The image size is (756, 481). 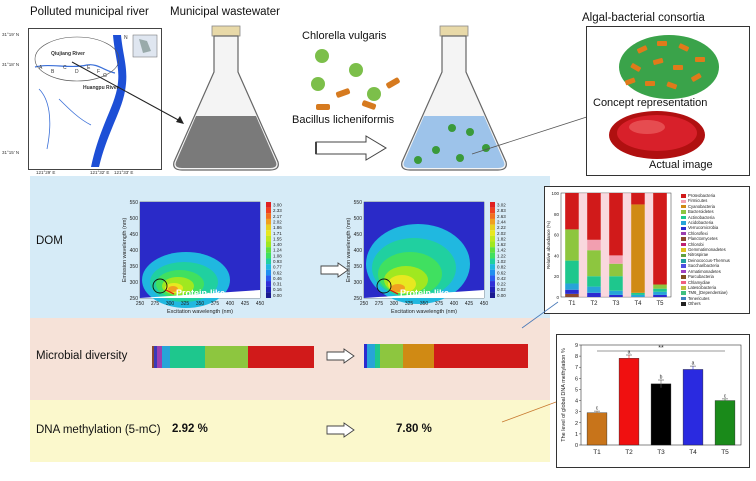 I want to click on tributary-shape, so click(x=75, y=112).